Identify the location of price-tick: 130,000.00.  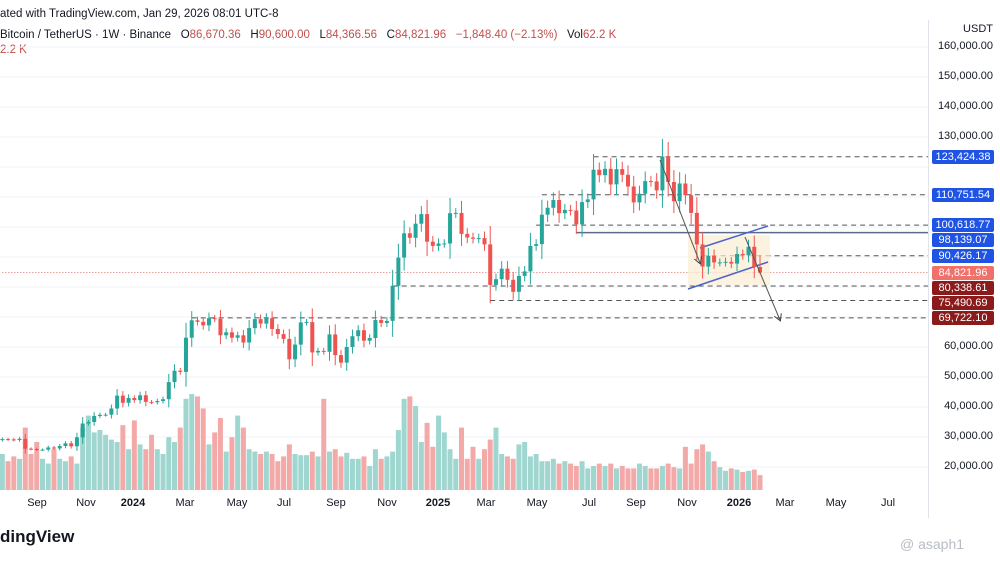
(965, 136).